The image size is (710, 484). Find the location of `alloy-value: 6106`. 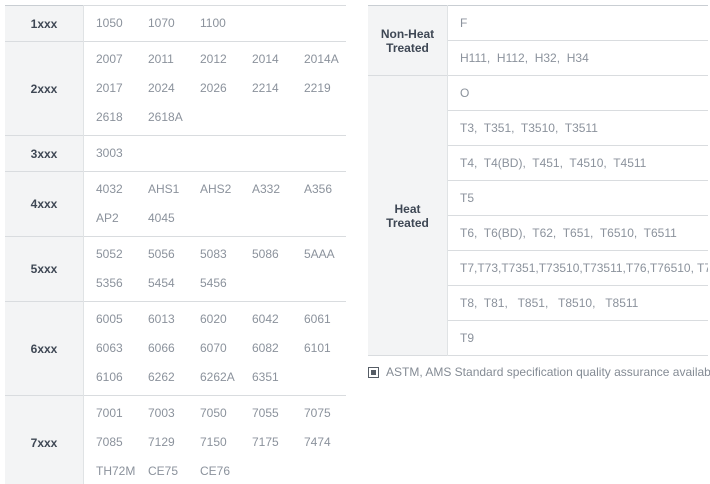

alloy-value: 6106 is located at coordinates (109, 377).